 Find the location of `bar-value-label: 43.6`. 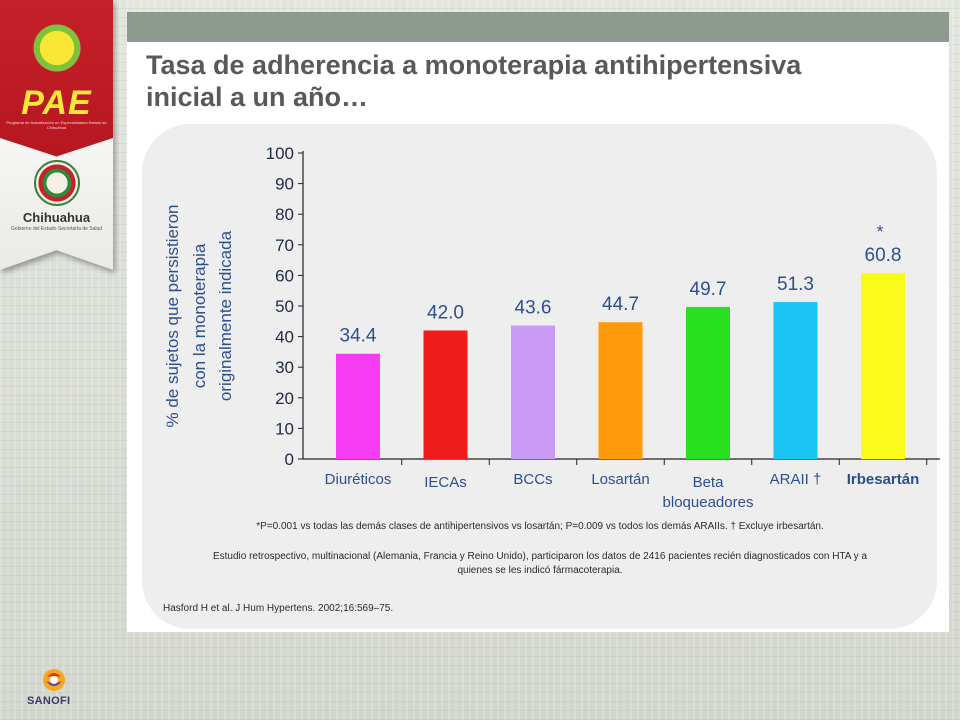

bar-value-label: 43.6 is located at coordinates (533, 308).